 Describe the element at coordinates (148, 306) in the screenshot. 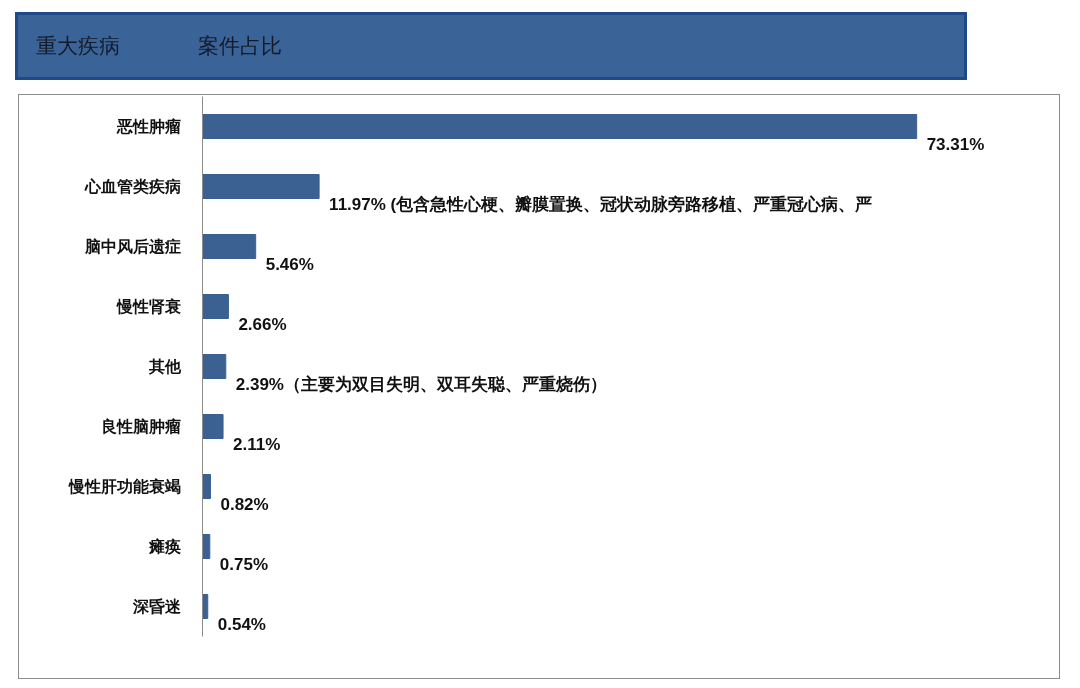

I see `y-tick-label: 慢性肾衰` at that location.